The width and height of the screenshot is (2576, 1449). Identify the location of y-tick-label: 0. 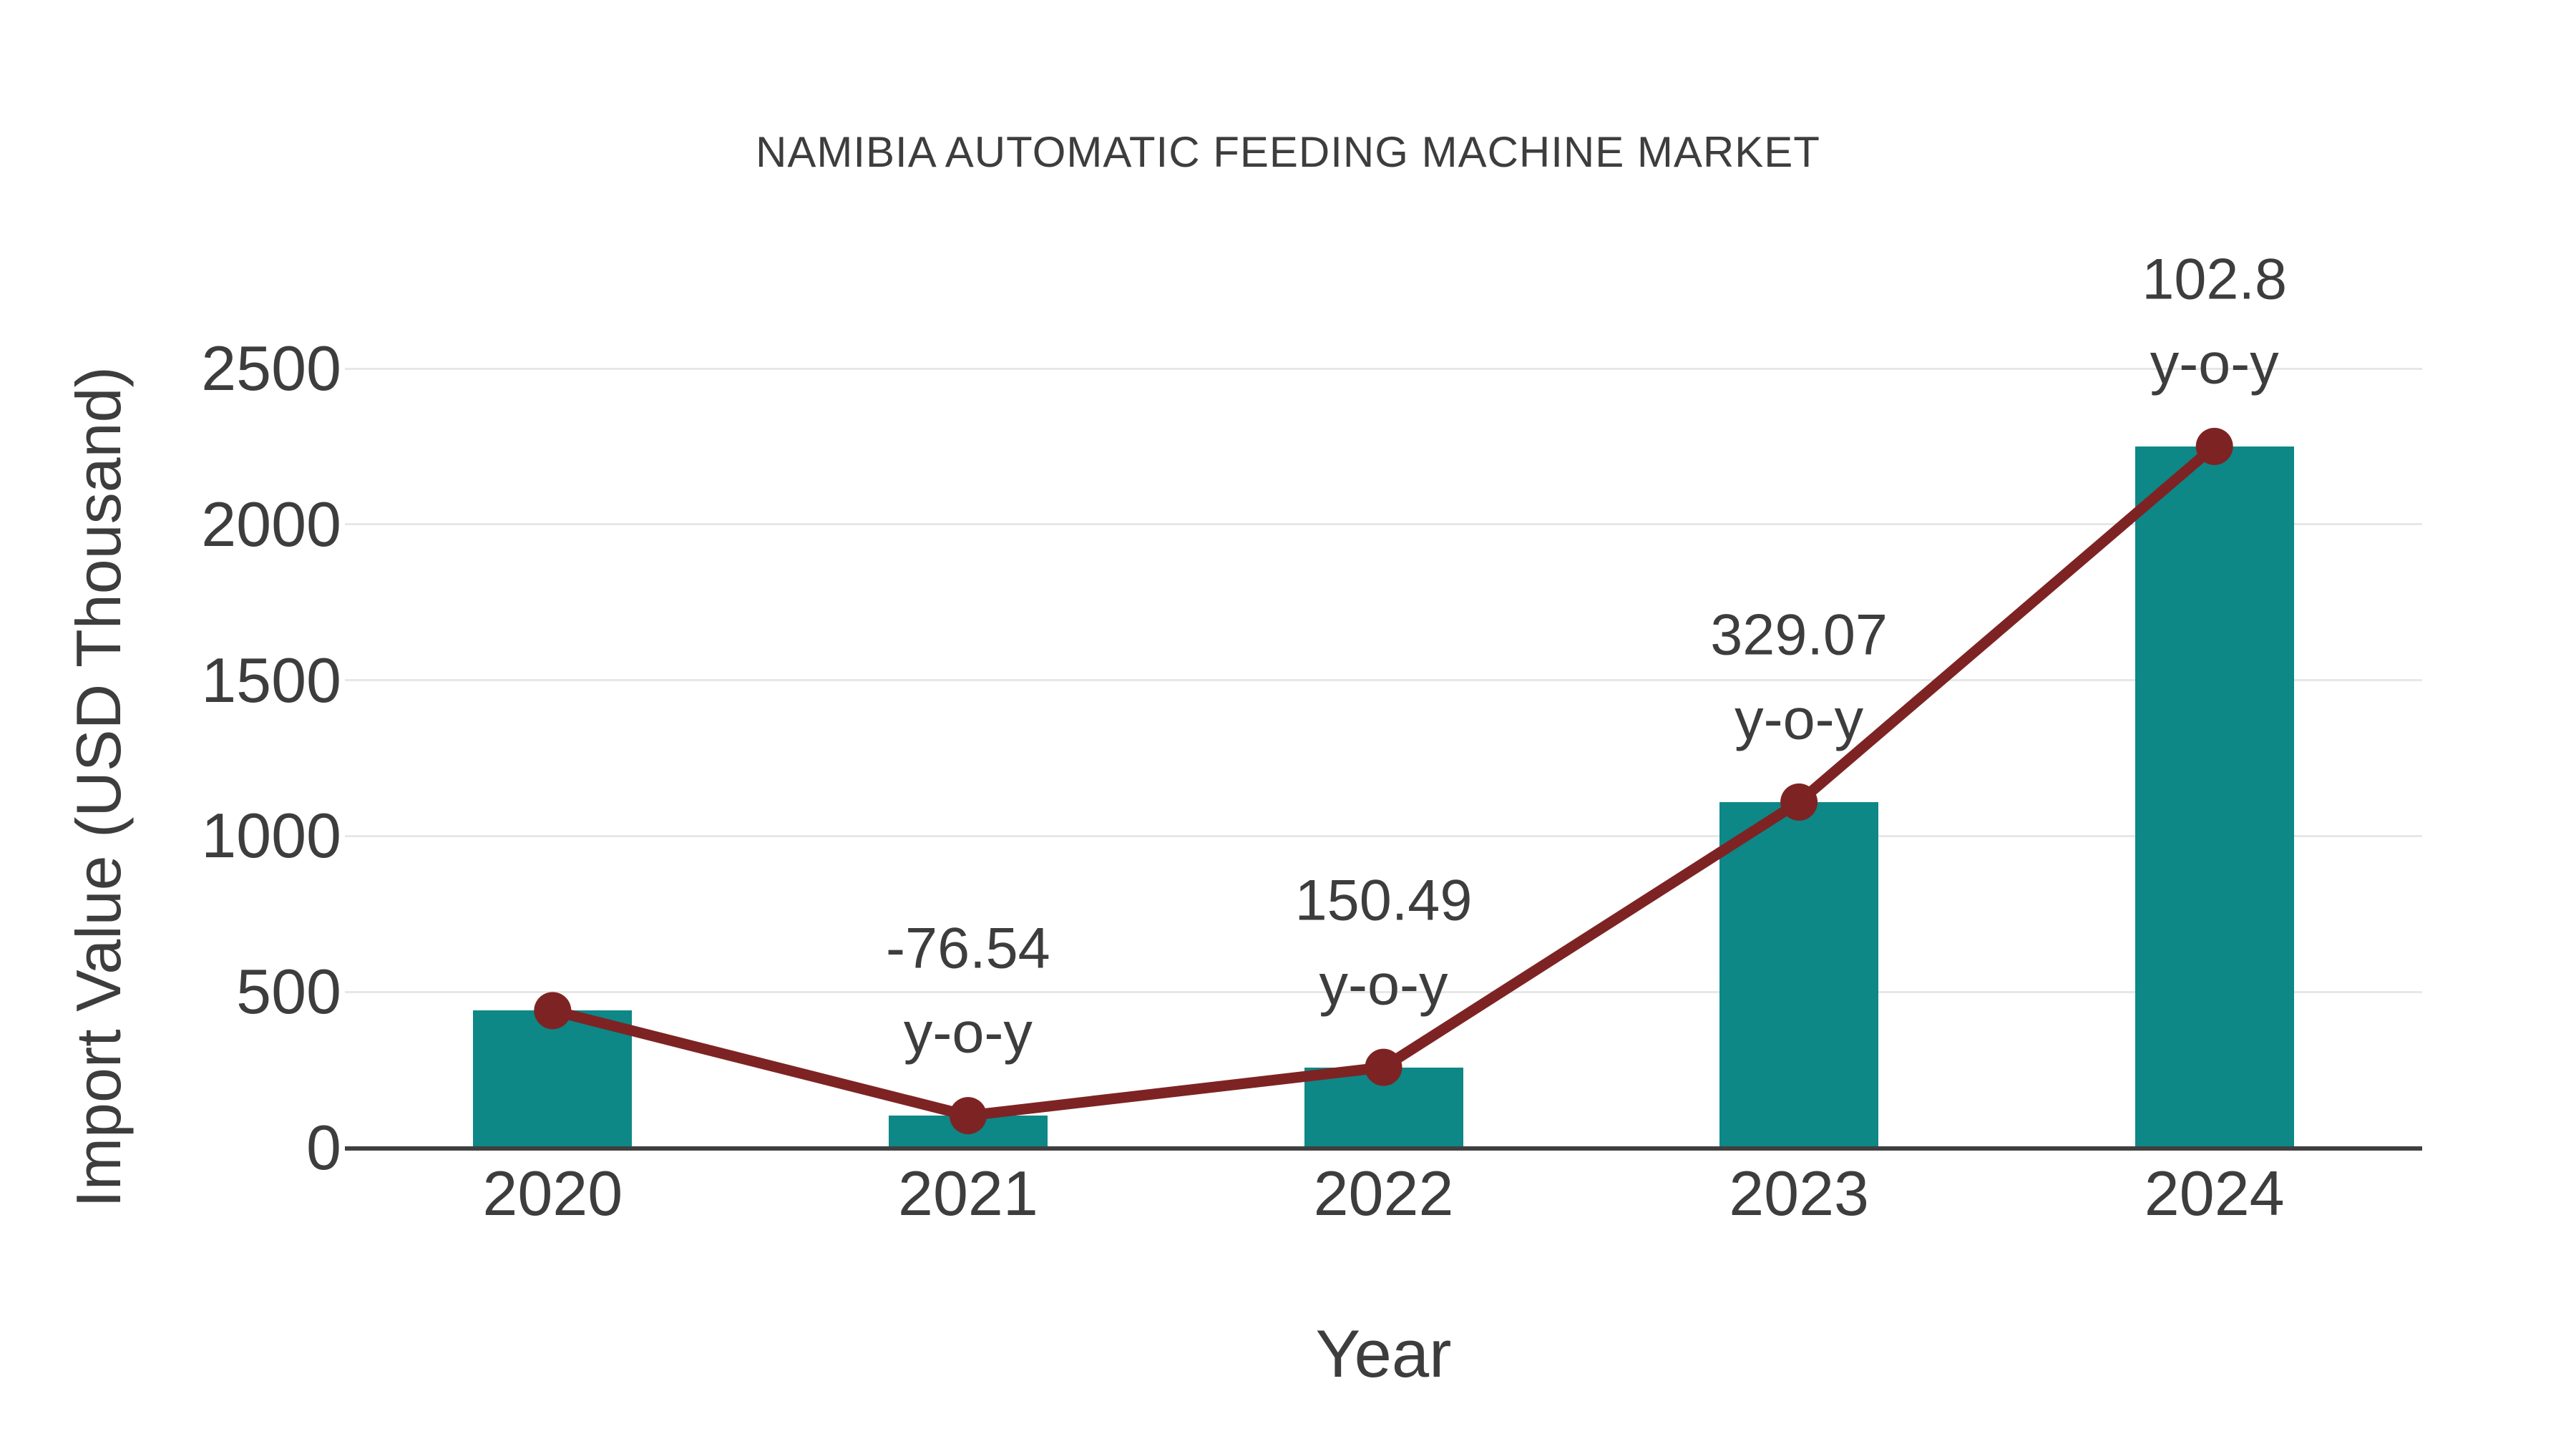
(323, 1147).